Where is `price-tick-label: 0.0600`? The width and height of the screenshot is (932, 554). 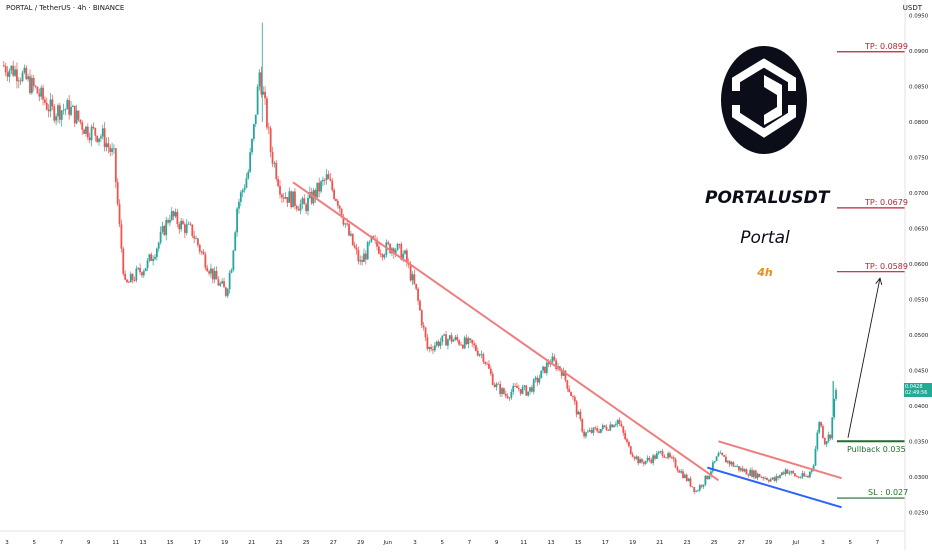 price-tick-label: 0.0600 is located at coordinates (919, 265).